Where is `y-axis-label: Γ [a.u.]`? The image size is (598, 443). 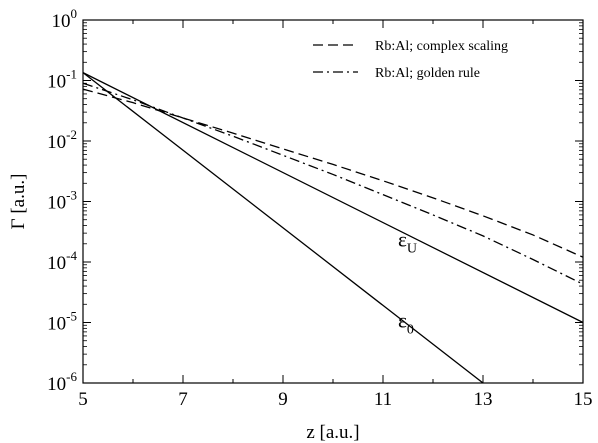 y-axis-label: Γ [a.u.] is located at coordinates (18, 202).